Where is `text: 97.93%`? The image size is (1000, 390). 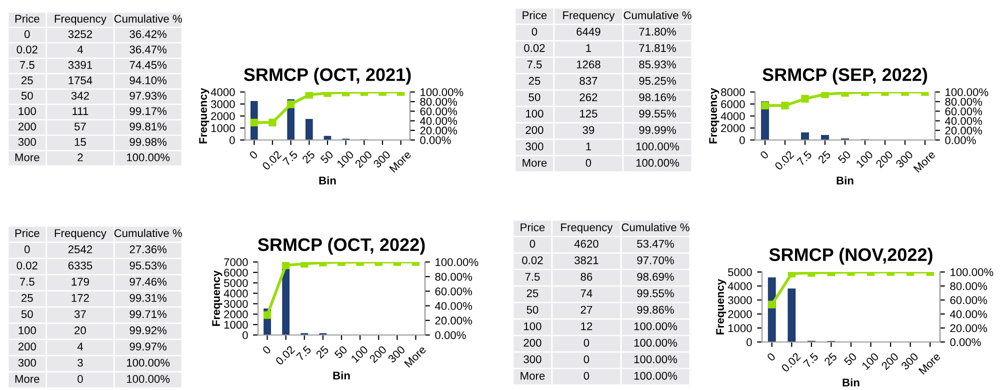 text: 97.93% is located at coordinates (148, 96).